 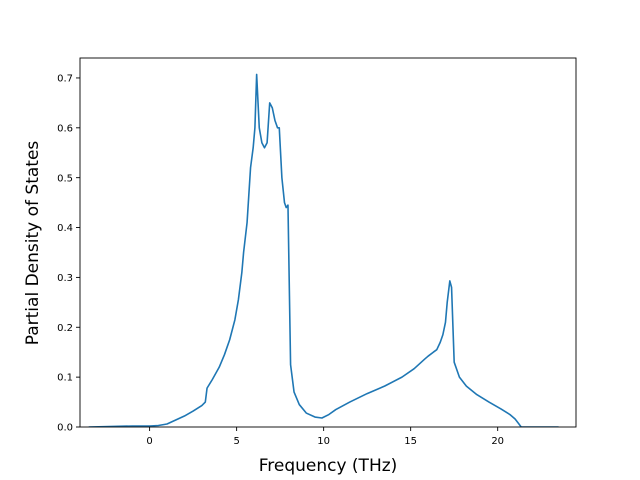 I want to click on y-tick-label: 0.2, so click(x=65, y=328).